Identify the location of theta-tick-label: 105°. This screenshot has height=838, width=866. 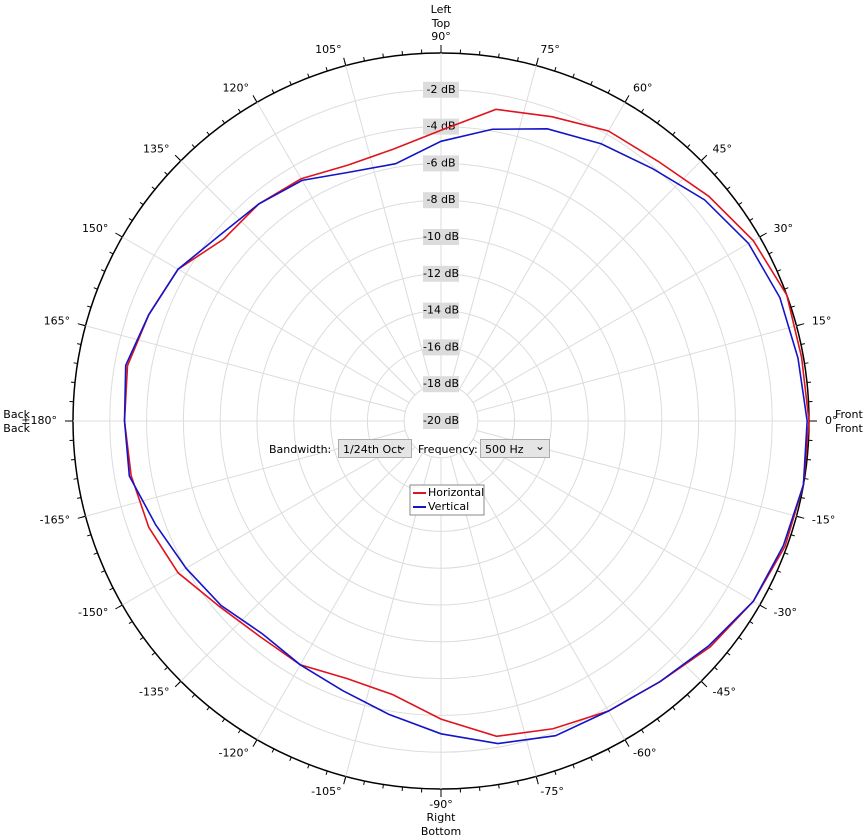
(328, 49).